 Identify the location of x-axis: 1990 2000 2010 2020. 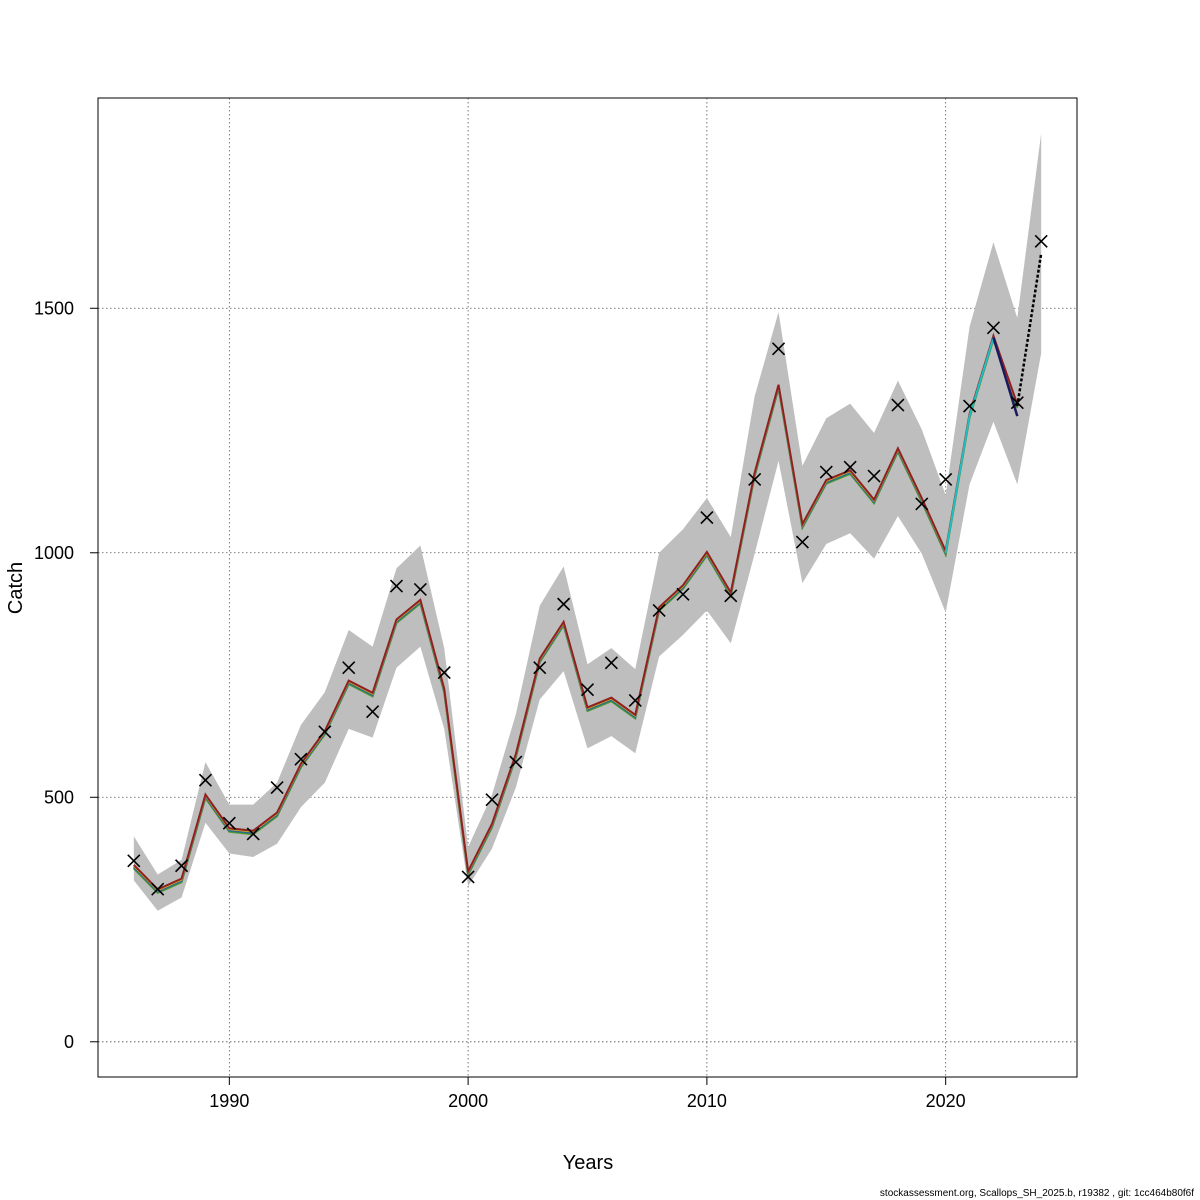
(587, 1093).